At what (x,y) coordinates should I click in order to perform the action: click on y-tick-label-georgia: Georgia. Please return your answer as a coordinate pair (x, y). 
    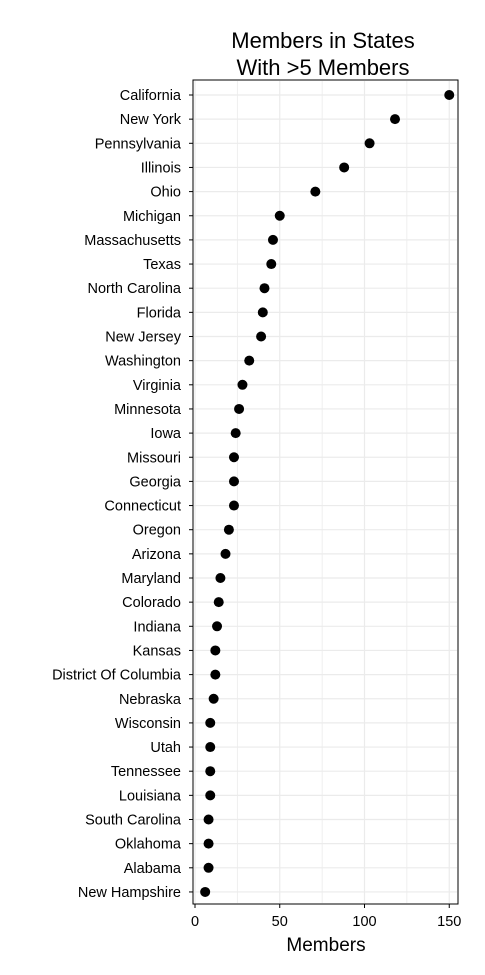
    Looking at the image, I should click on (155, 482).